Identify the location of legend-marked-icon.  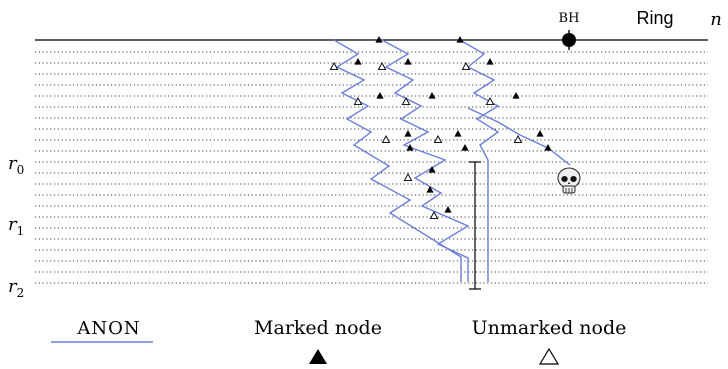
(318, 356).